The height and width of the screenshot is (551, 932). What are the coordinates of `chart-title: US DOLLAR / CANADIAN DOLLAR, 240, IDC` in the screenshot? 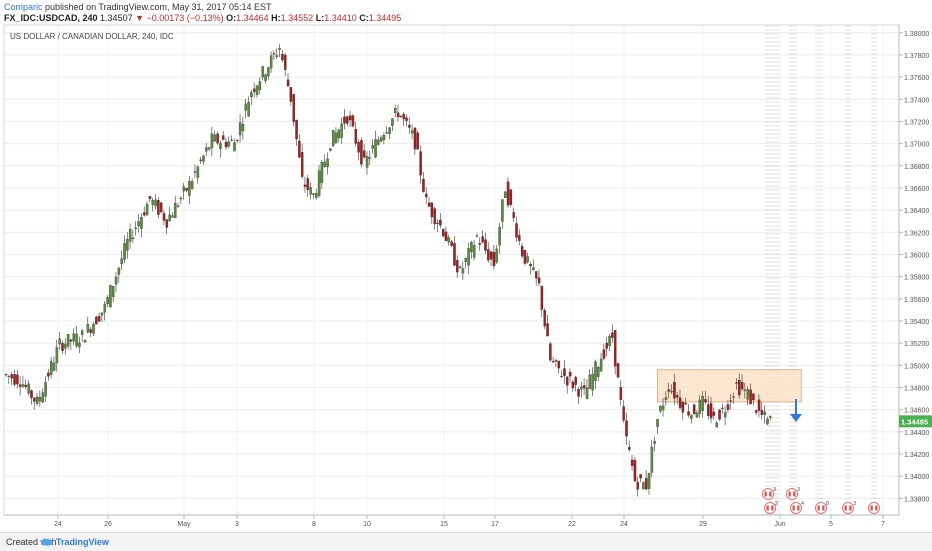 It's located at (92, 36).